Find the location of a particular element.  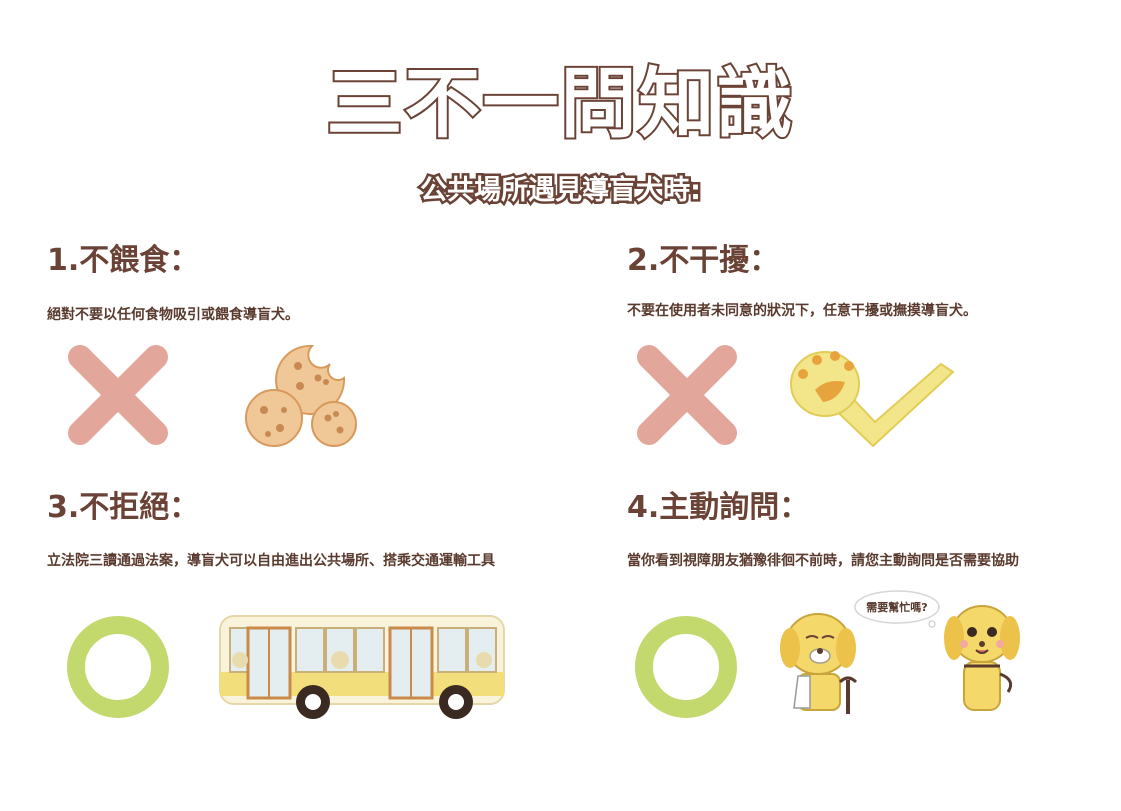

bus-icon is located at coordinates (362, 667).